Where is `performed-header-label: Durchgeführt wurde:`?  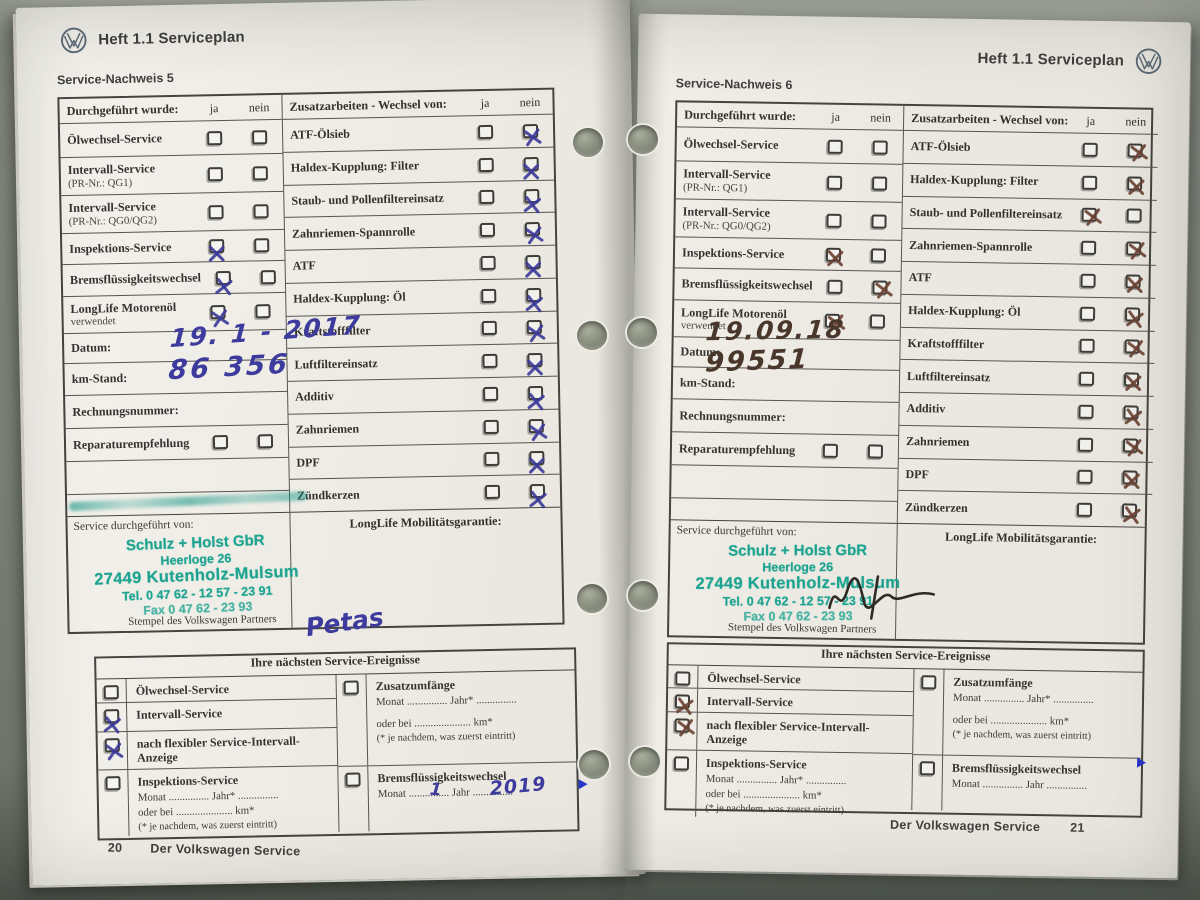 performed-header-label: Durchgeführt wurde: is located at coordinates (122, 109).